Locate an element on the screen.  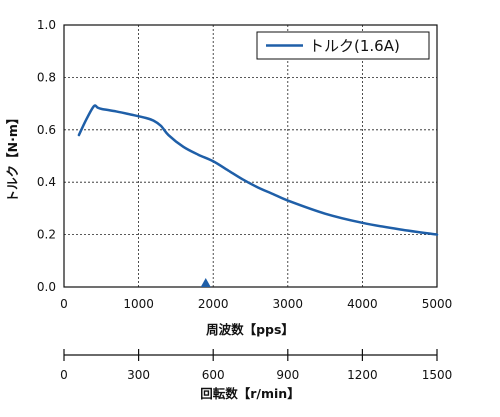
x-tick-label: 4000 is located at coordinates (362, 304).